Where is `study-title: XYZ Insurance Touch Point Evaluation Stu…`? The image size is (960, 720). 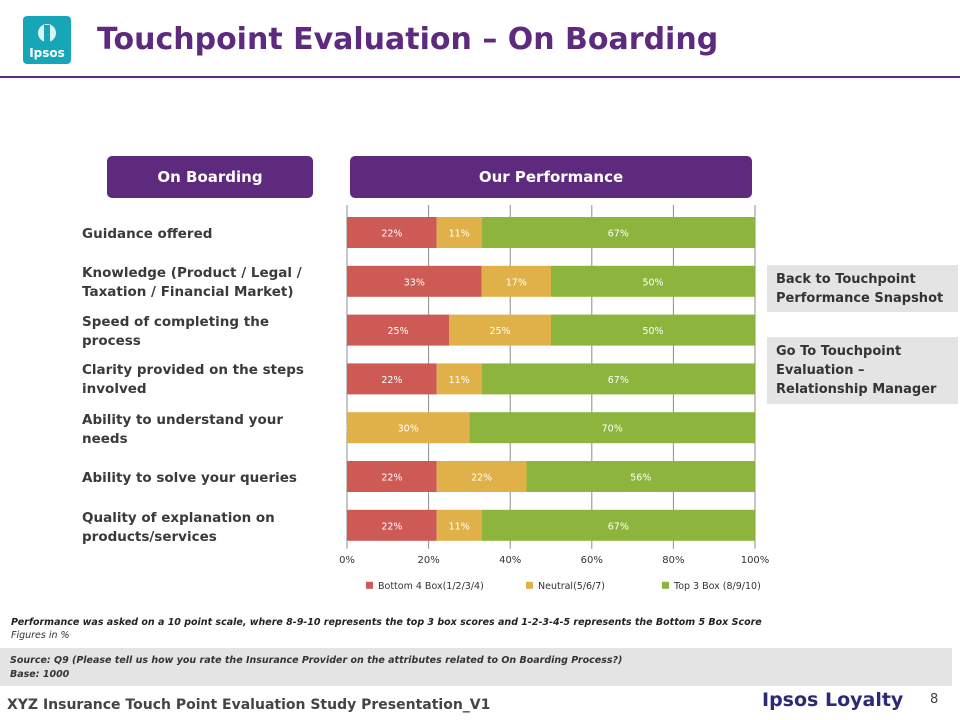
study-title: XYZ Insurance Touch Point Evaluation Stu… is located at coordinates (249, 705).